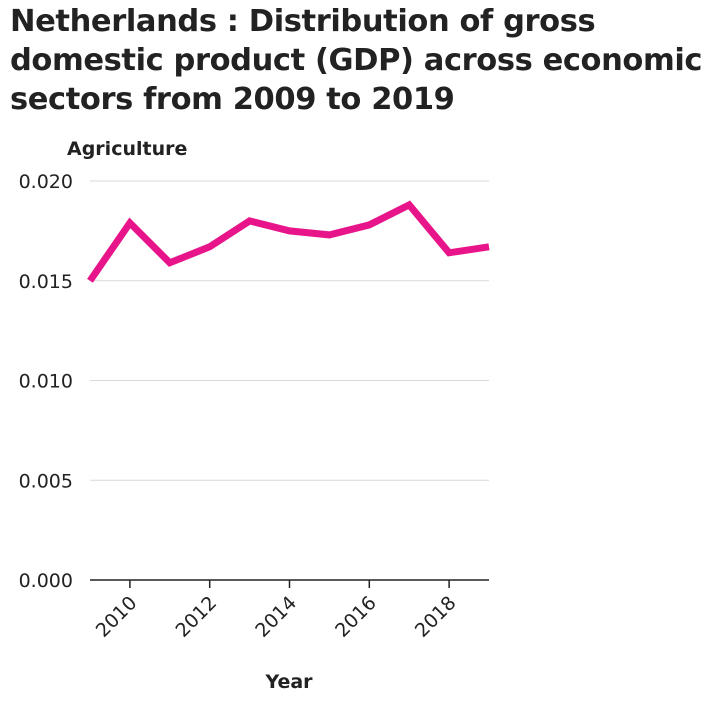 Image resolution: width=728 pixels, height=702 pixels. I want to click on y-tick-label: 0.005, so click(46, 481).